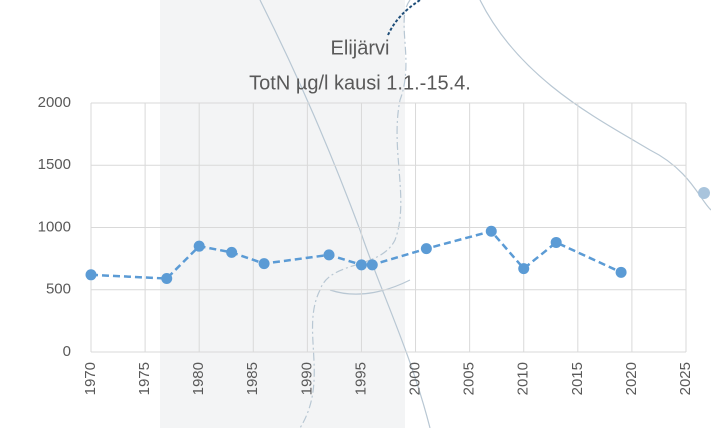  I want to click on y-tick-label: 2000, so click(54, 102).